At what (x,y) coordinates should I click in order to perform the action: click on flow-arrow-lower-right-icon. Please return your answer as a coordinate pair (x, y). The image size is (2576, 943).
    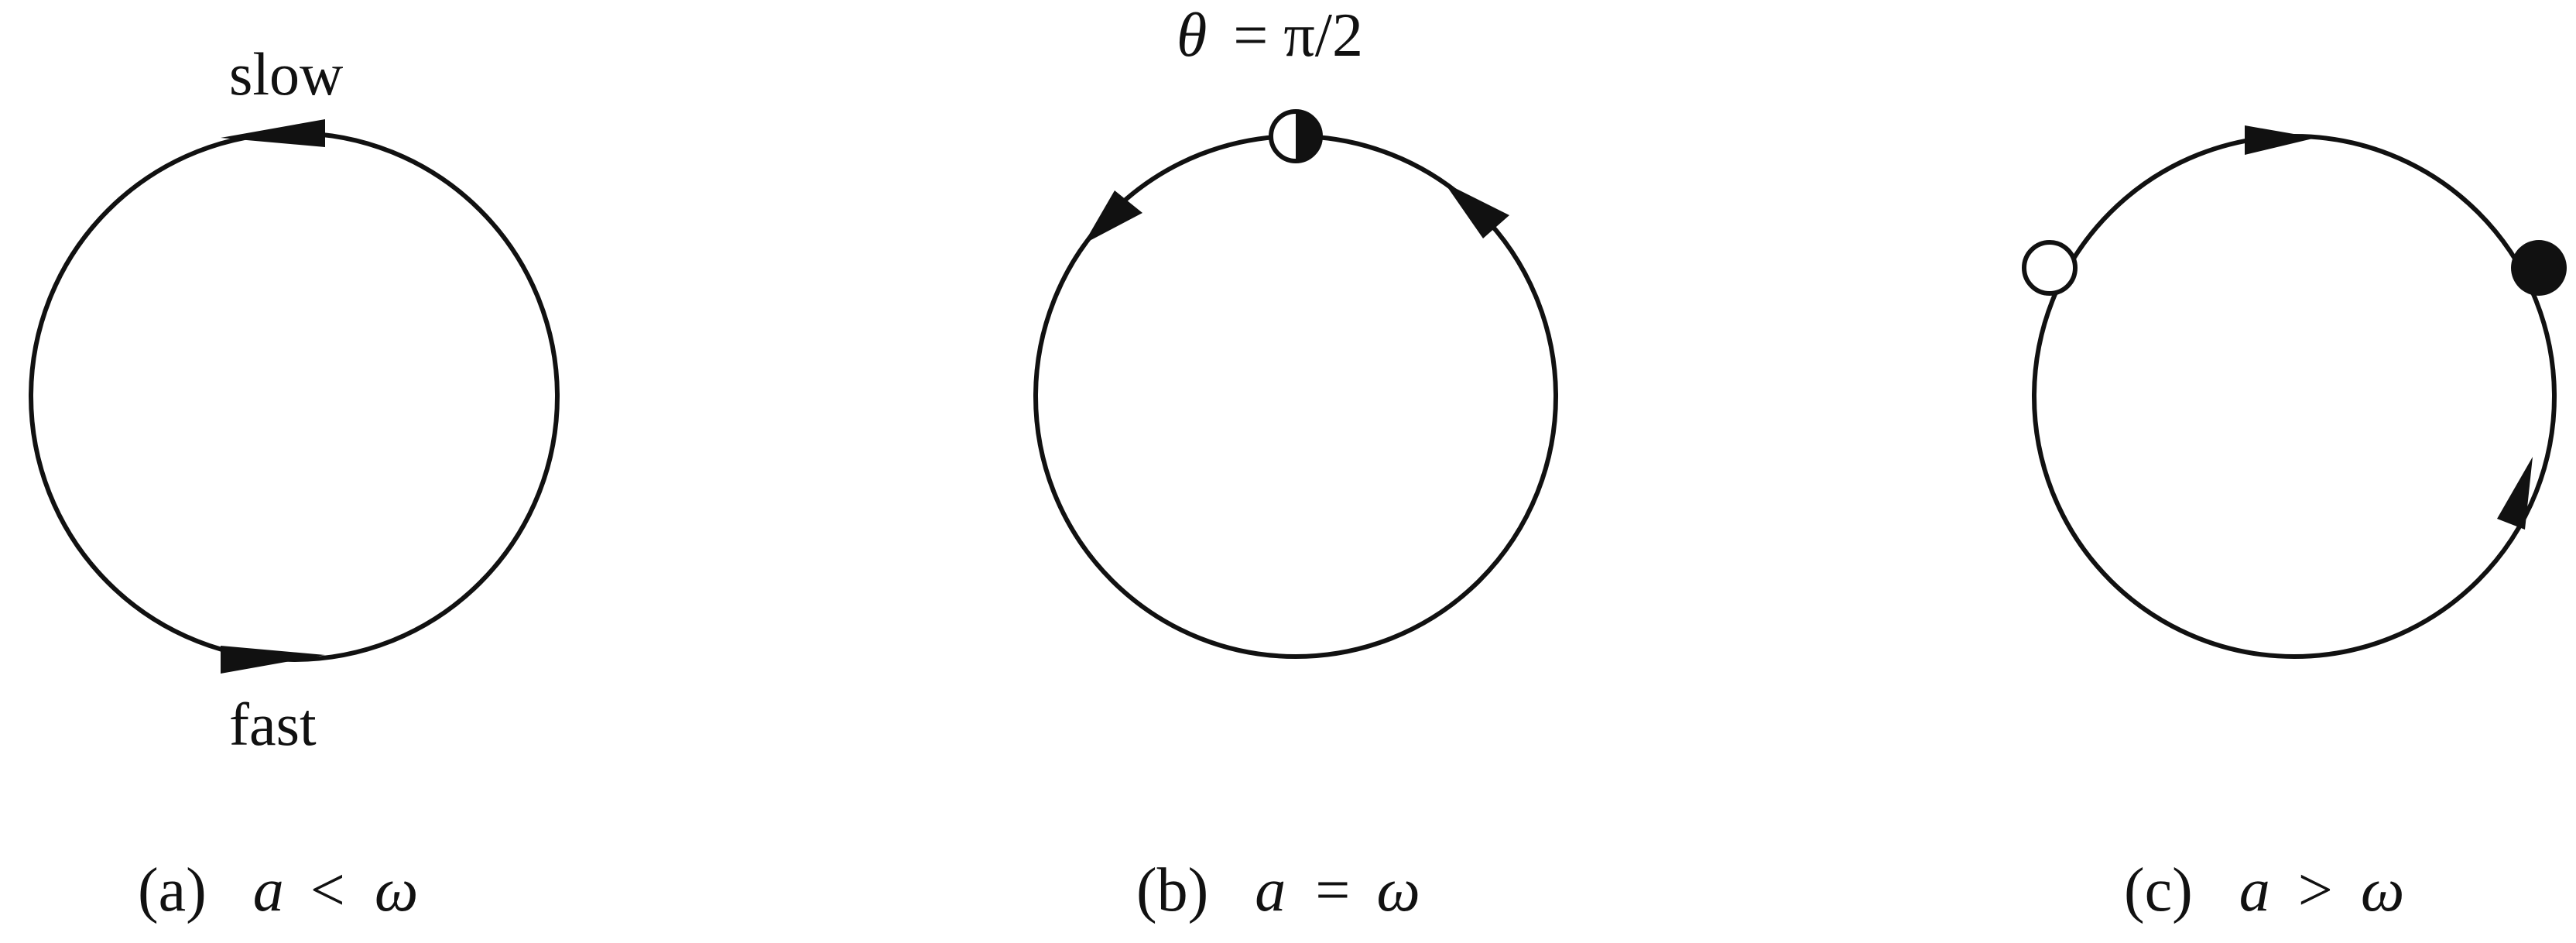
    Looking at the image, I should click on (2515, 493).